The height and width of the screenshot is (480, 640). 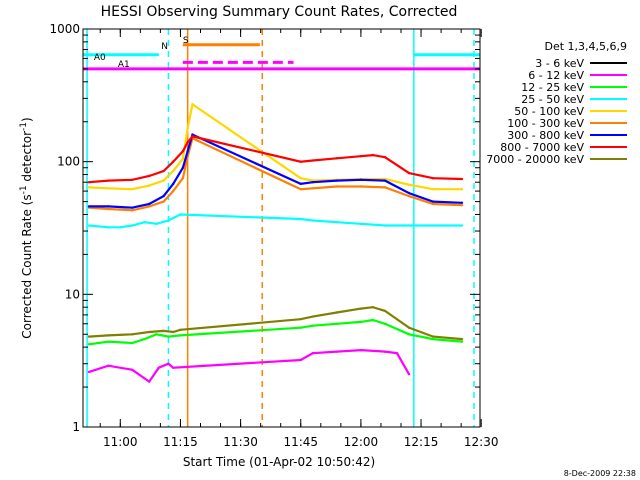 What do you see at coordinates (600, 473) in the screenshot?
I see `footer-timestamp: 8-Dec-2009 22:38` at bounding box center [600, 473].